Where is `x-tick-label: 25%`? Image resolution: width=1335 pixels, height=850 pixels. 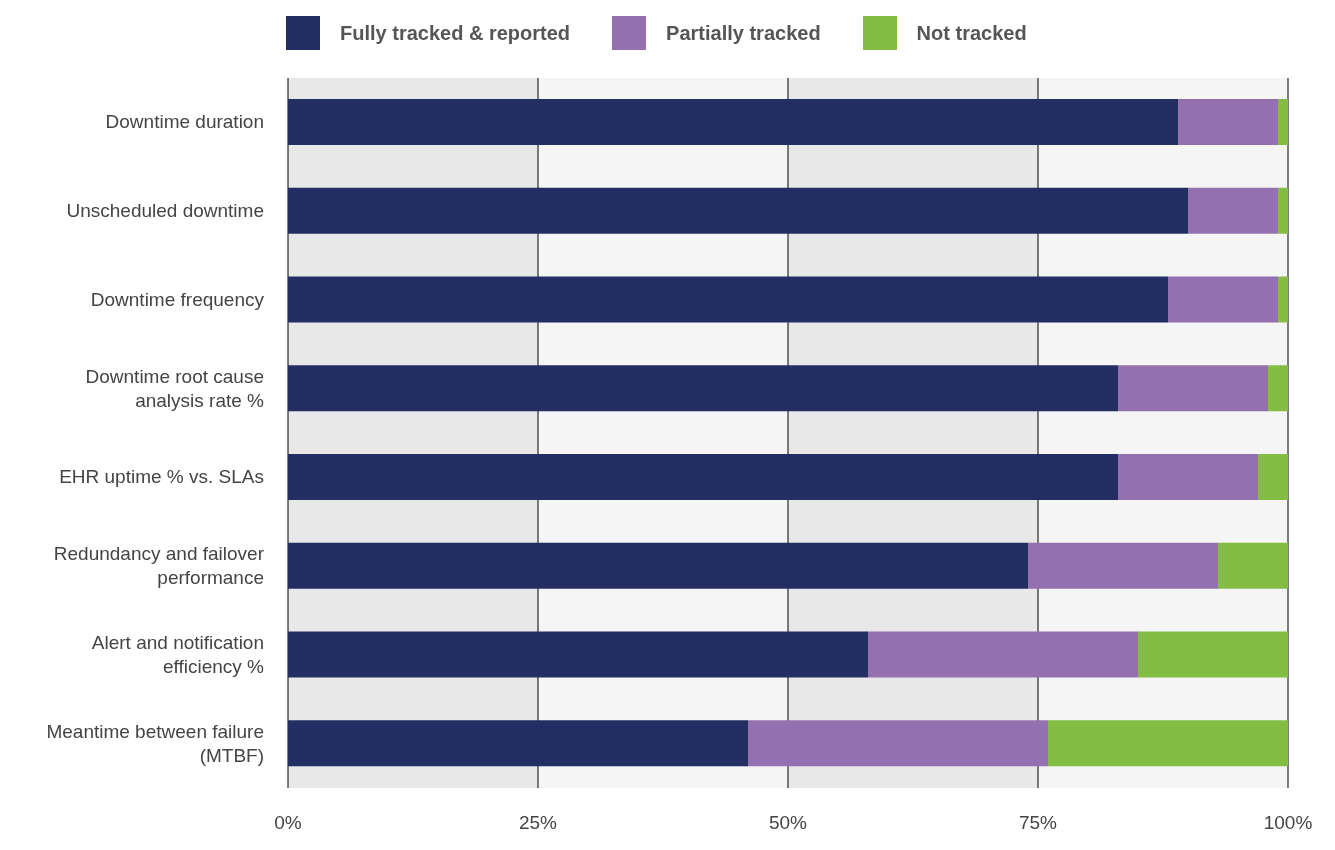
x-tick-label: 25% is located at coordinates (538, 823).